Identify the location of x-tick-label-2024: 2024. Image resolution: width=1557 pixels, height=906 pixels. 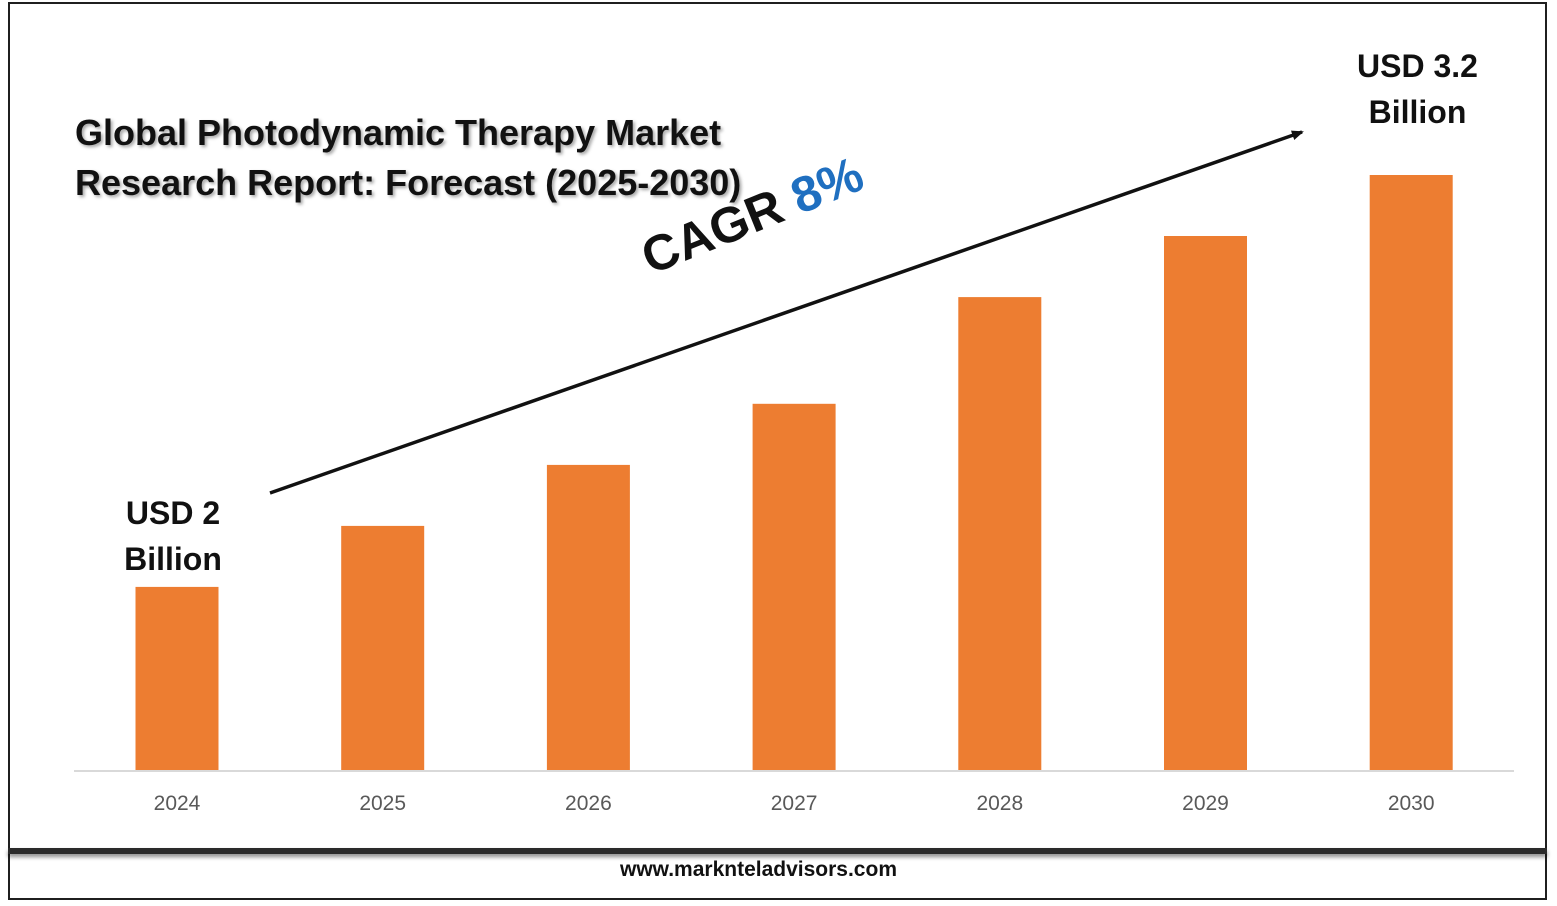
(177, 803).